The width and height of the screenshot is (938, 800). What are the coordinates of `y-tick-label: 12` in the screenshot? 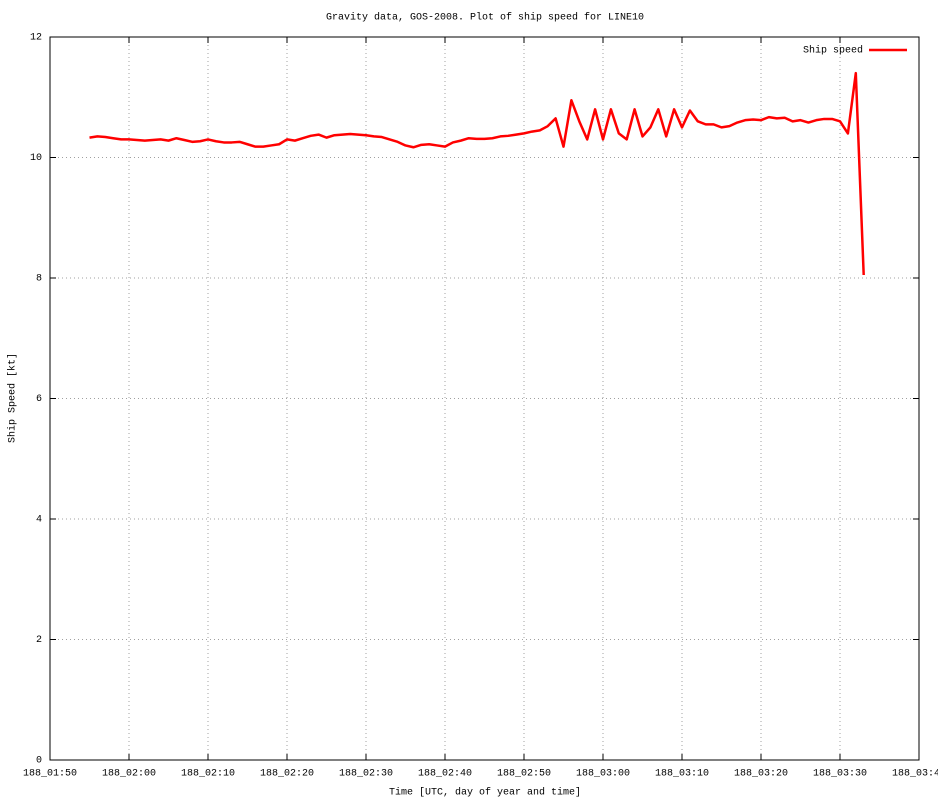 It's located at (36, 38).